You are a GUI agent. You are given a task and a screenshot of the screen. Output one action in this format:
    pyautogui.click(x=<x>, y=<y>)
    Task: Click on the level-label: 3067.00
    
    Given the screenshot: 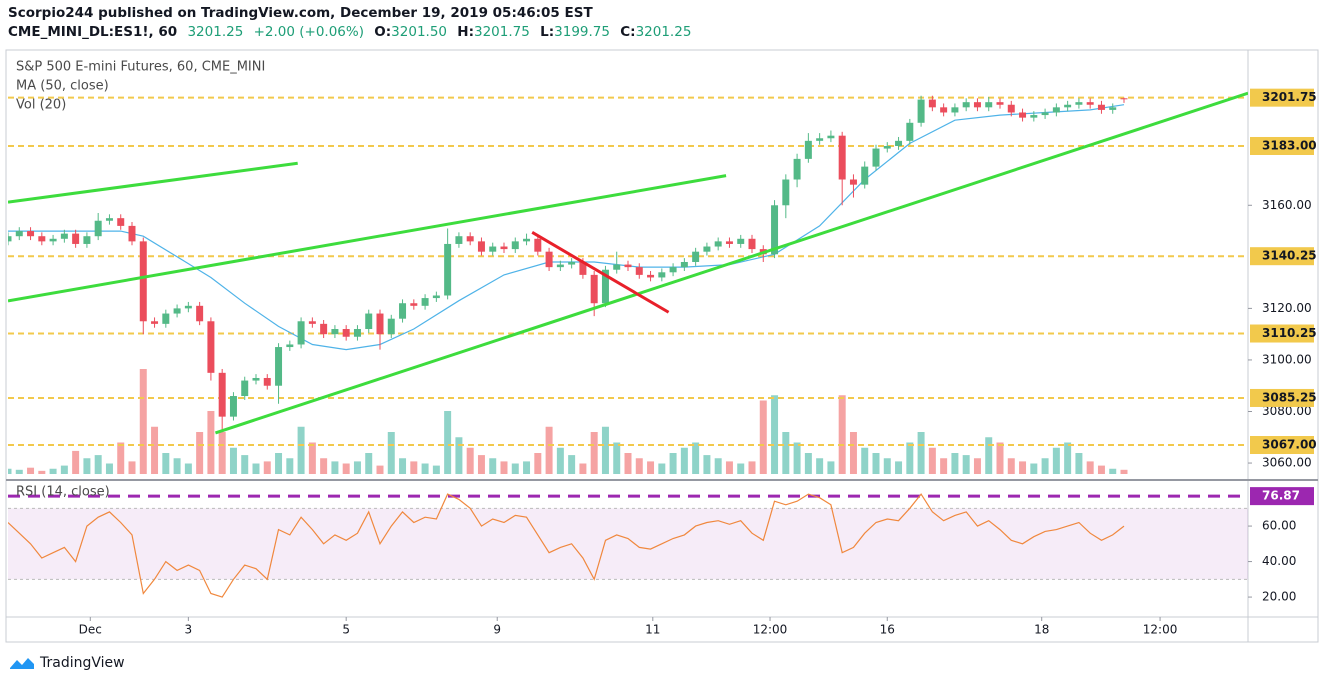 What is the action you would take?
    pyautogui.click(x=1289, y=445)
    